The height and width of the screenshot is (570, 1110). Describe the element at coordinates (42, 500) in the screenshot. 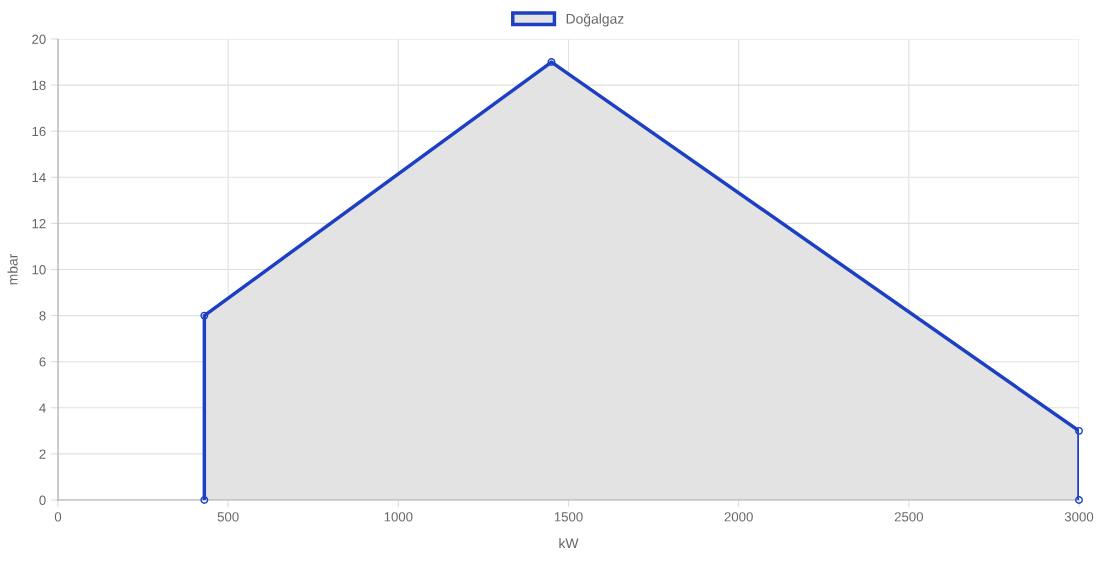

I see `y-tick-label: 0` at that location.